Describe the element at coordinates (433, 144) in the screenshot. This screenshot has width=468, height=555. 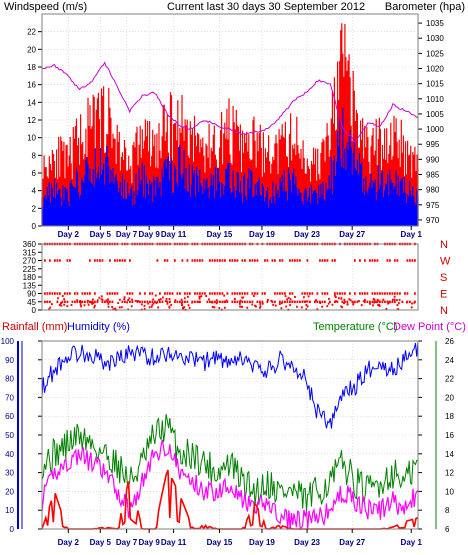
I see `y2-tick-label: 995` at that location.